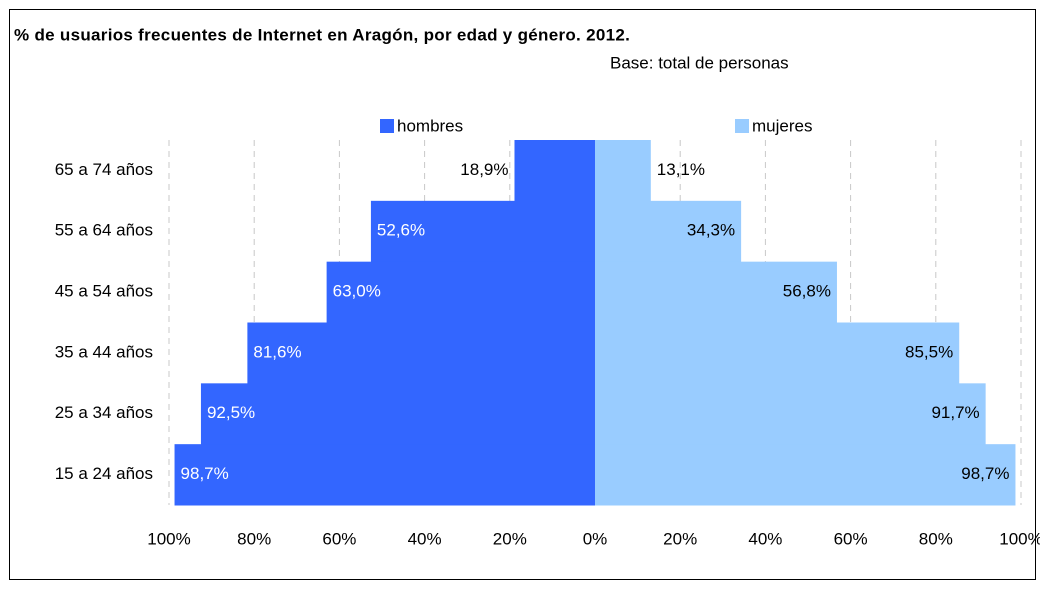  I want to click on y-tick-label: 45 a 54 años, so click(104, 291).